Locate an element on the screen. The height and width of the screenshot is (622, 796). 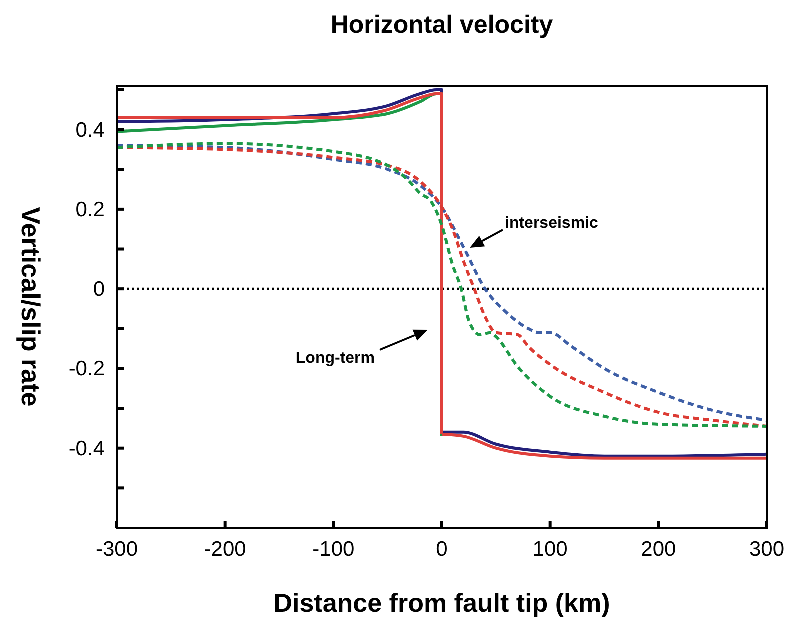
x-tick-label: 200 is located at coordinates (658, 549).